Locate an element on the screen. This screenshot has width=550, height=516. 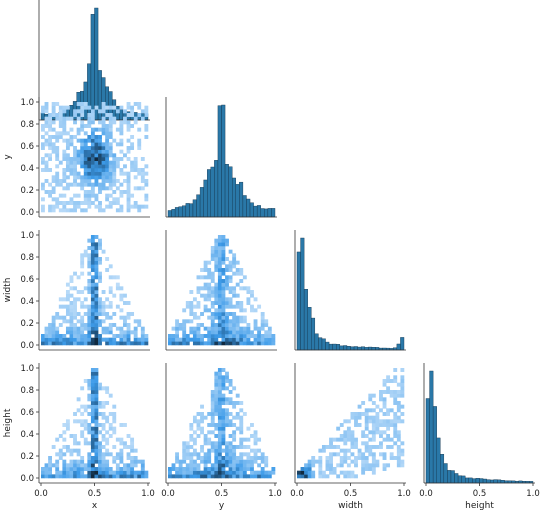
joint-x-height-xtick-label: 1.0 is located at coordinates (148, 494).